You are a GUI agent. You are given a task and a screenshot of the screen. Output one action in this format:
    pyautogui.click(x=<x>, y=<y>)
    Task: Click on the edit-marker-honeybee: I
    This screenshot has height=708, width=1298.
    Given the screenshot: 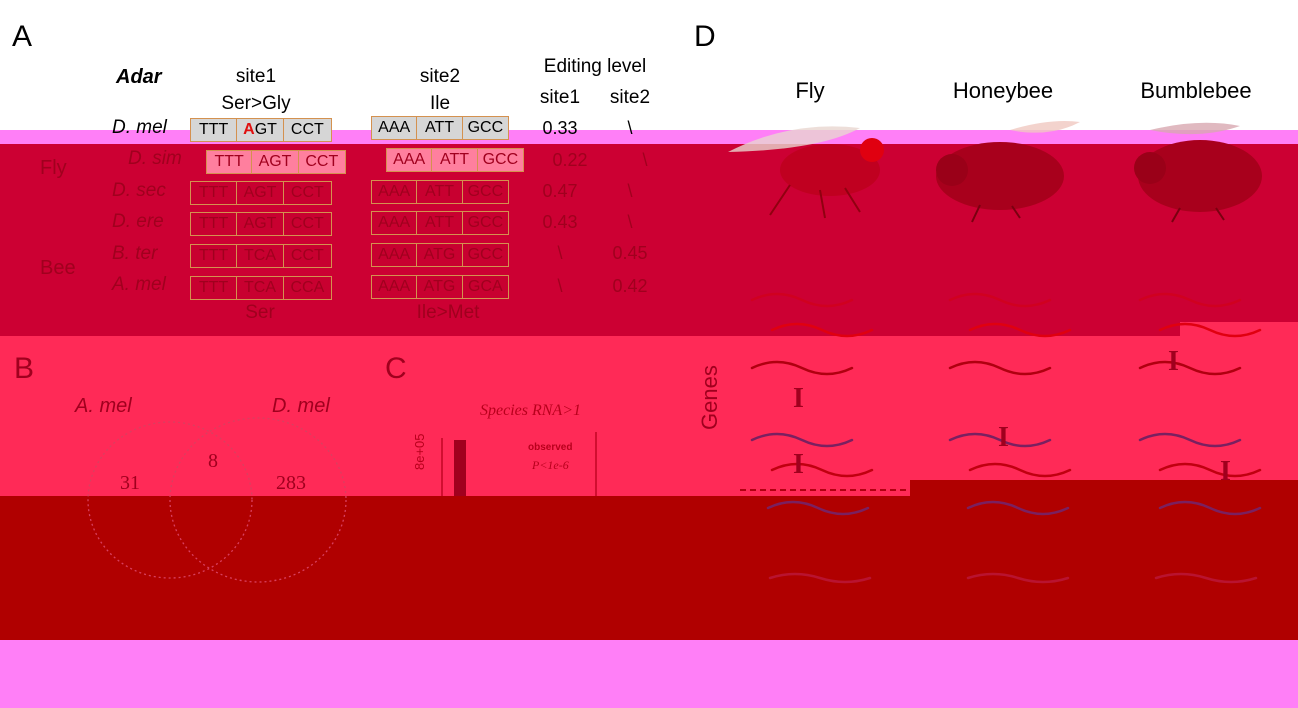 What is the action you would take?
    pyautogui.click(x=1003, y=437)
    